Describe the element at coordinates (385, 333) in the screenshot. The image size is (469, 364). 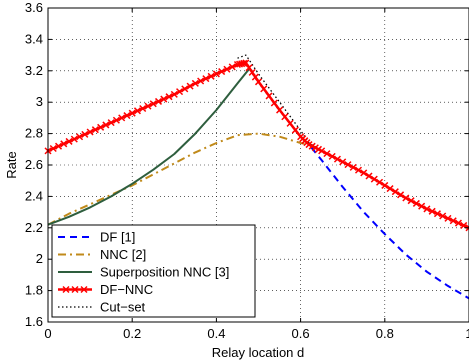
I see `x-tick-label: 0.8` at that location.